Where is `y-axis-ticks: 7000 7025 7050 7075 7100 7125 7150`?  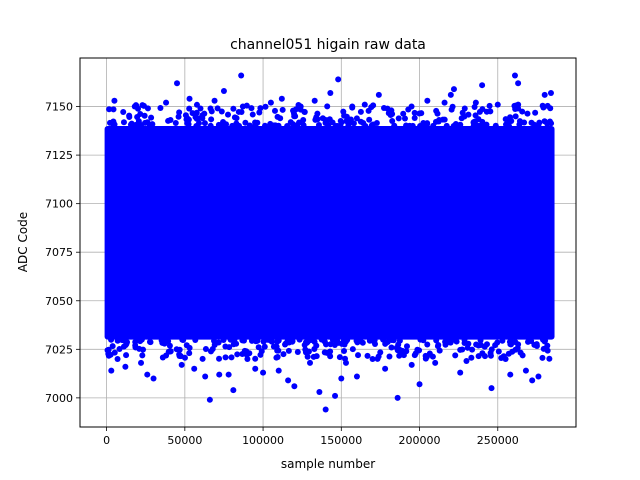
y-axis-ticks: 7000 7025 7050 7075 7100 7125 7150 is located at coordinates (62, 253).